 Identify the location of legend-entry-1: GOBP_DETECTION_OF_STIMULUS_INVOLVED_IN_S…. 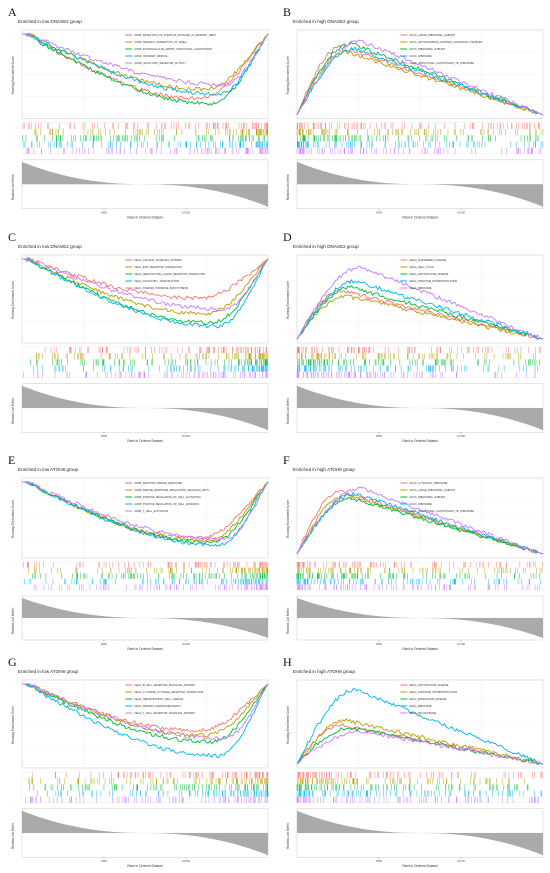
(175, 35).